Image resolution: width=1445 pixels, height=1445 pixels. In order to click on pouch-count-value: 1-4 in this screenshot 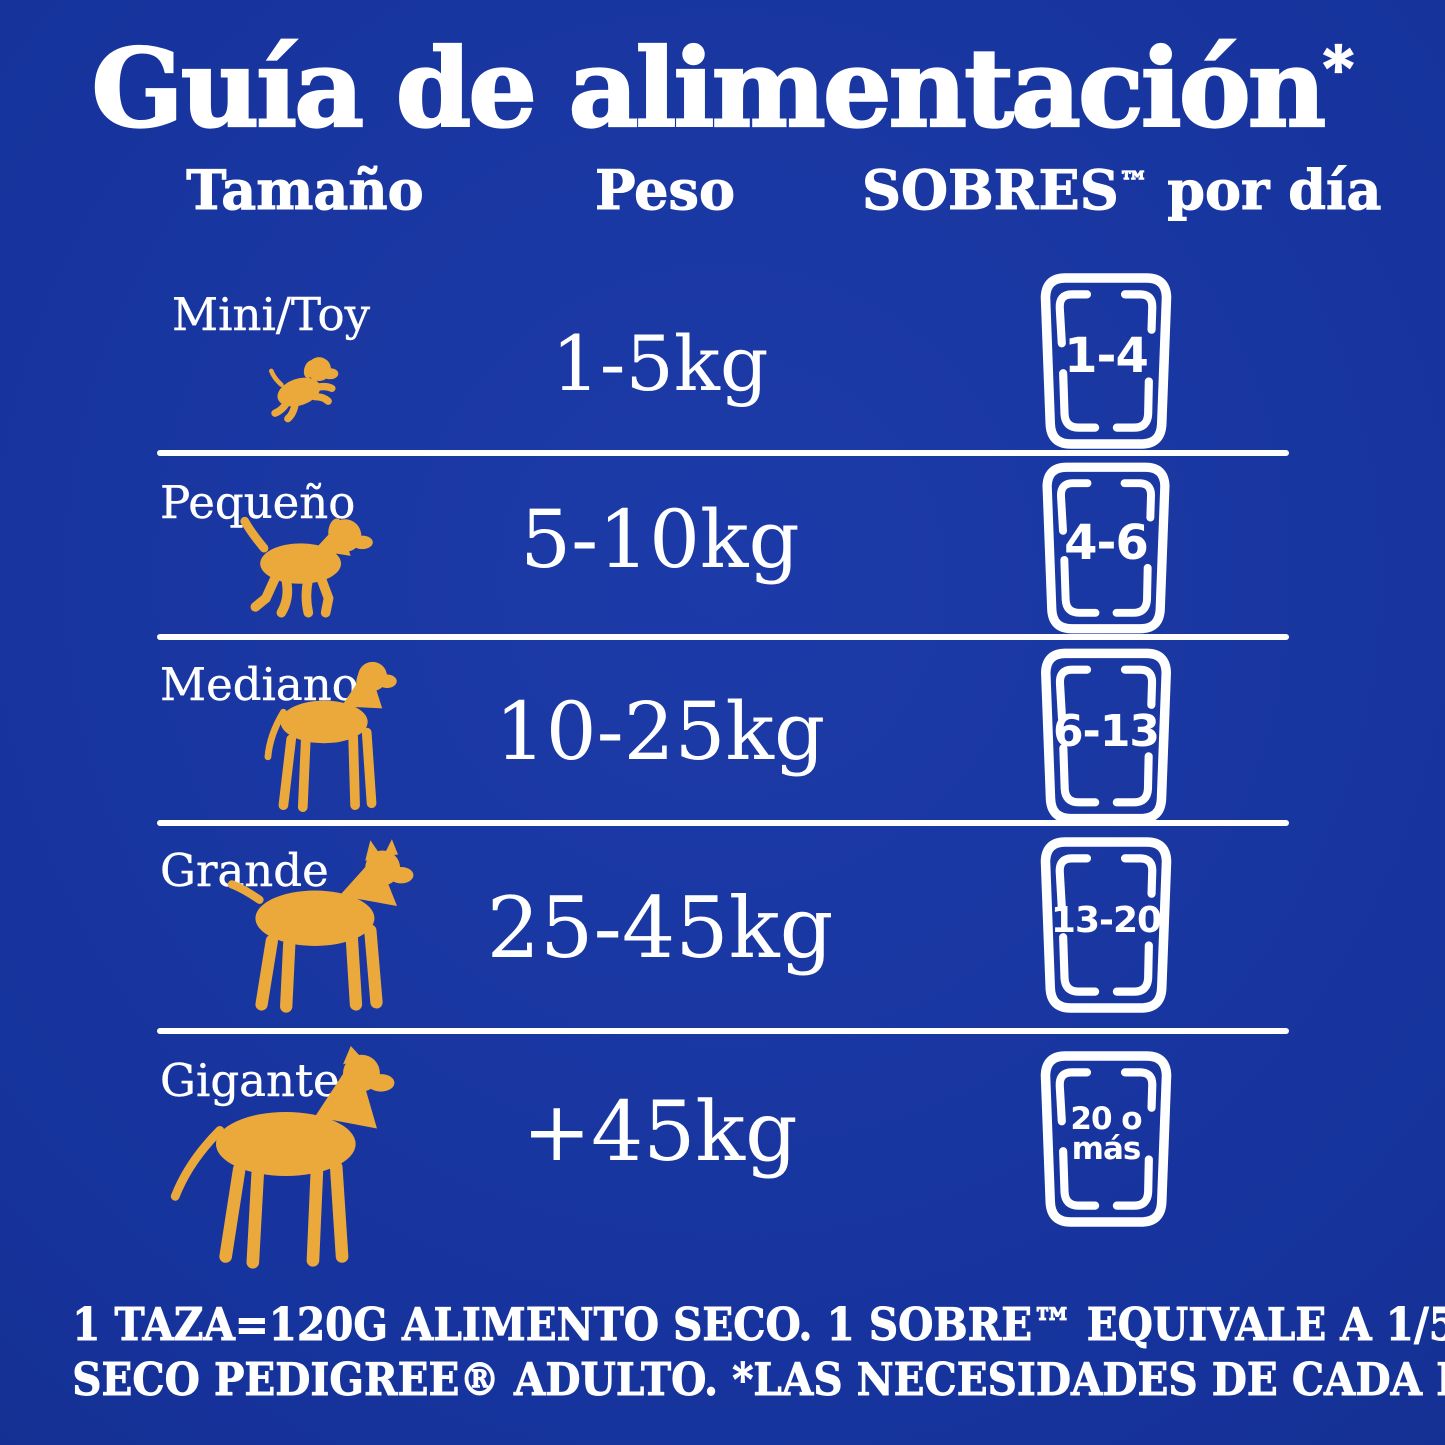, I will do `click(1106, 361)`.